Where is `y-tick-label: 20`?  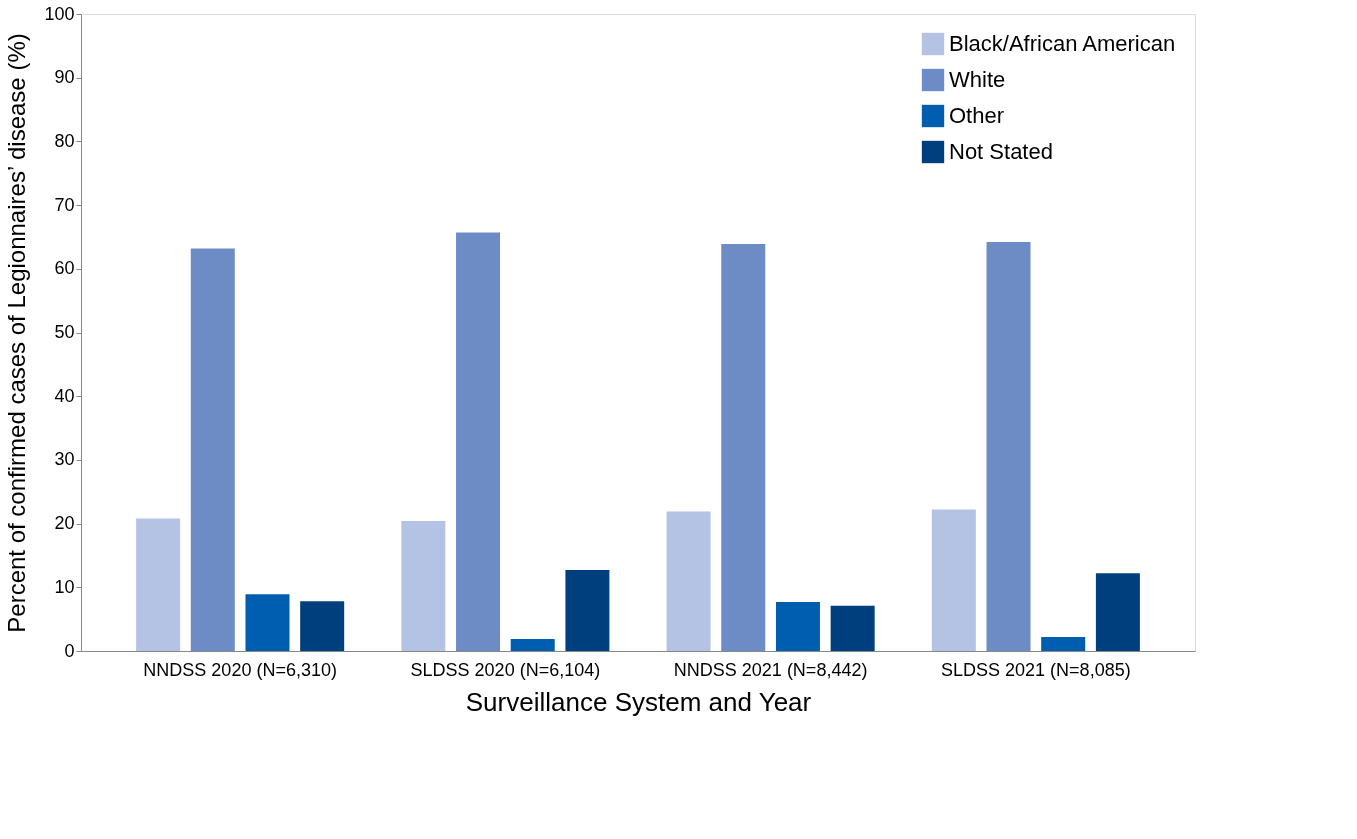
y-tick-label: 20 is located at coordinates (64, 523).